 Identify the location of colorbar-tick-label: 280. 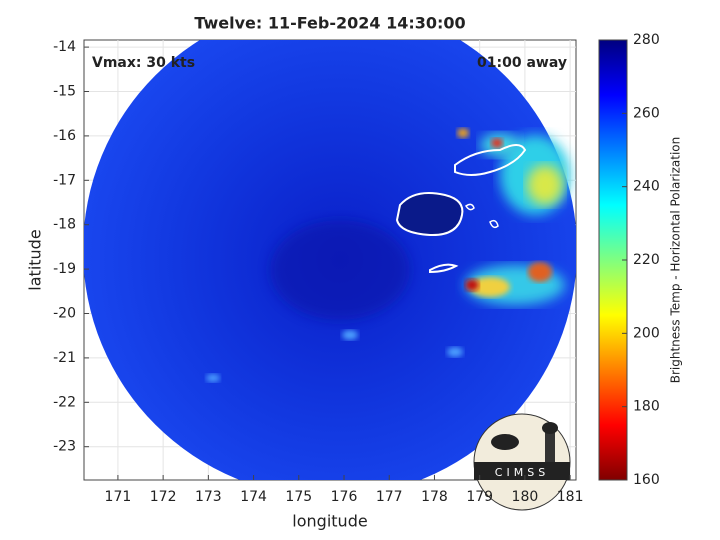
(646, 40).